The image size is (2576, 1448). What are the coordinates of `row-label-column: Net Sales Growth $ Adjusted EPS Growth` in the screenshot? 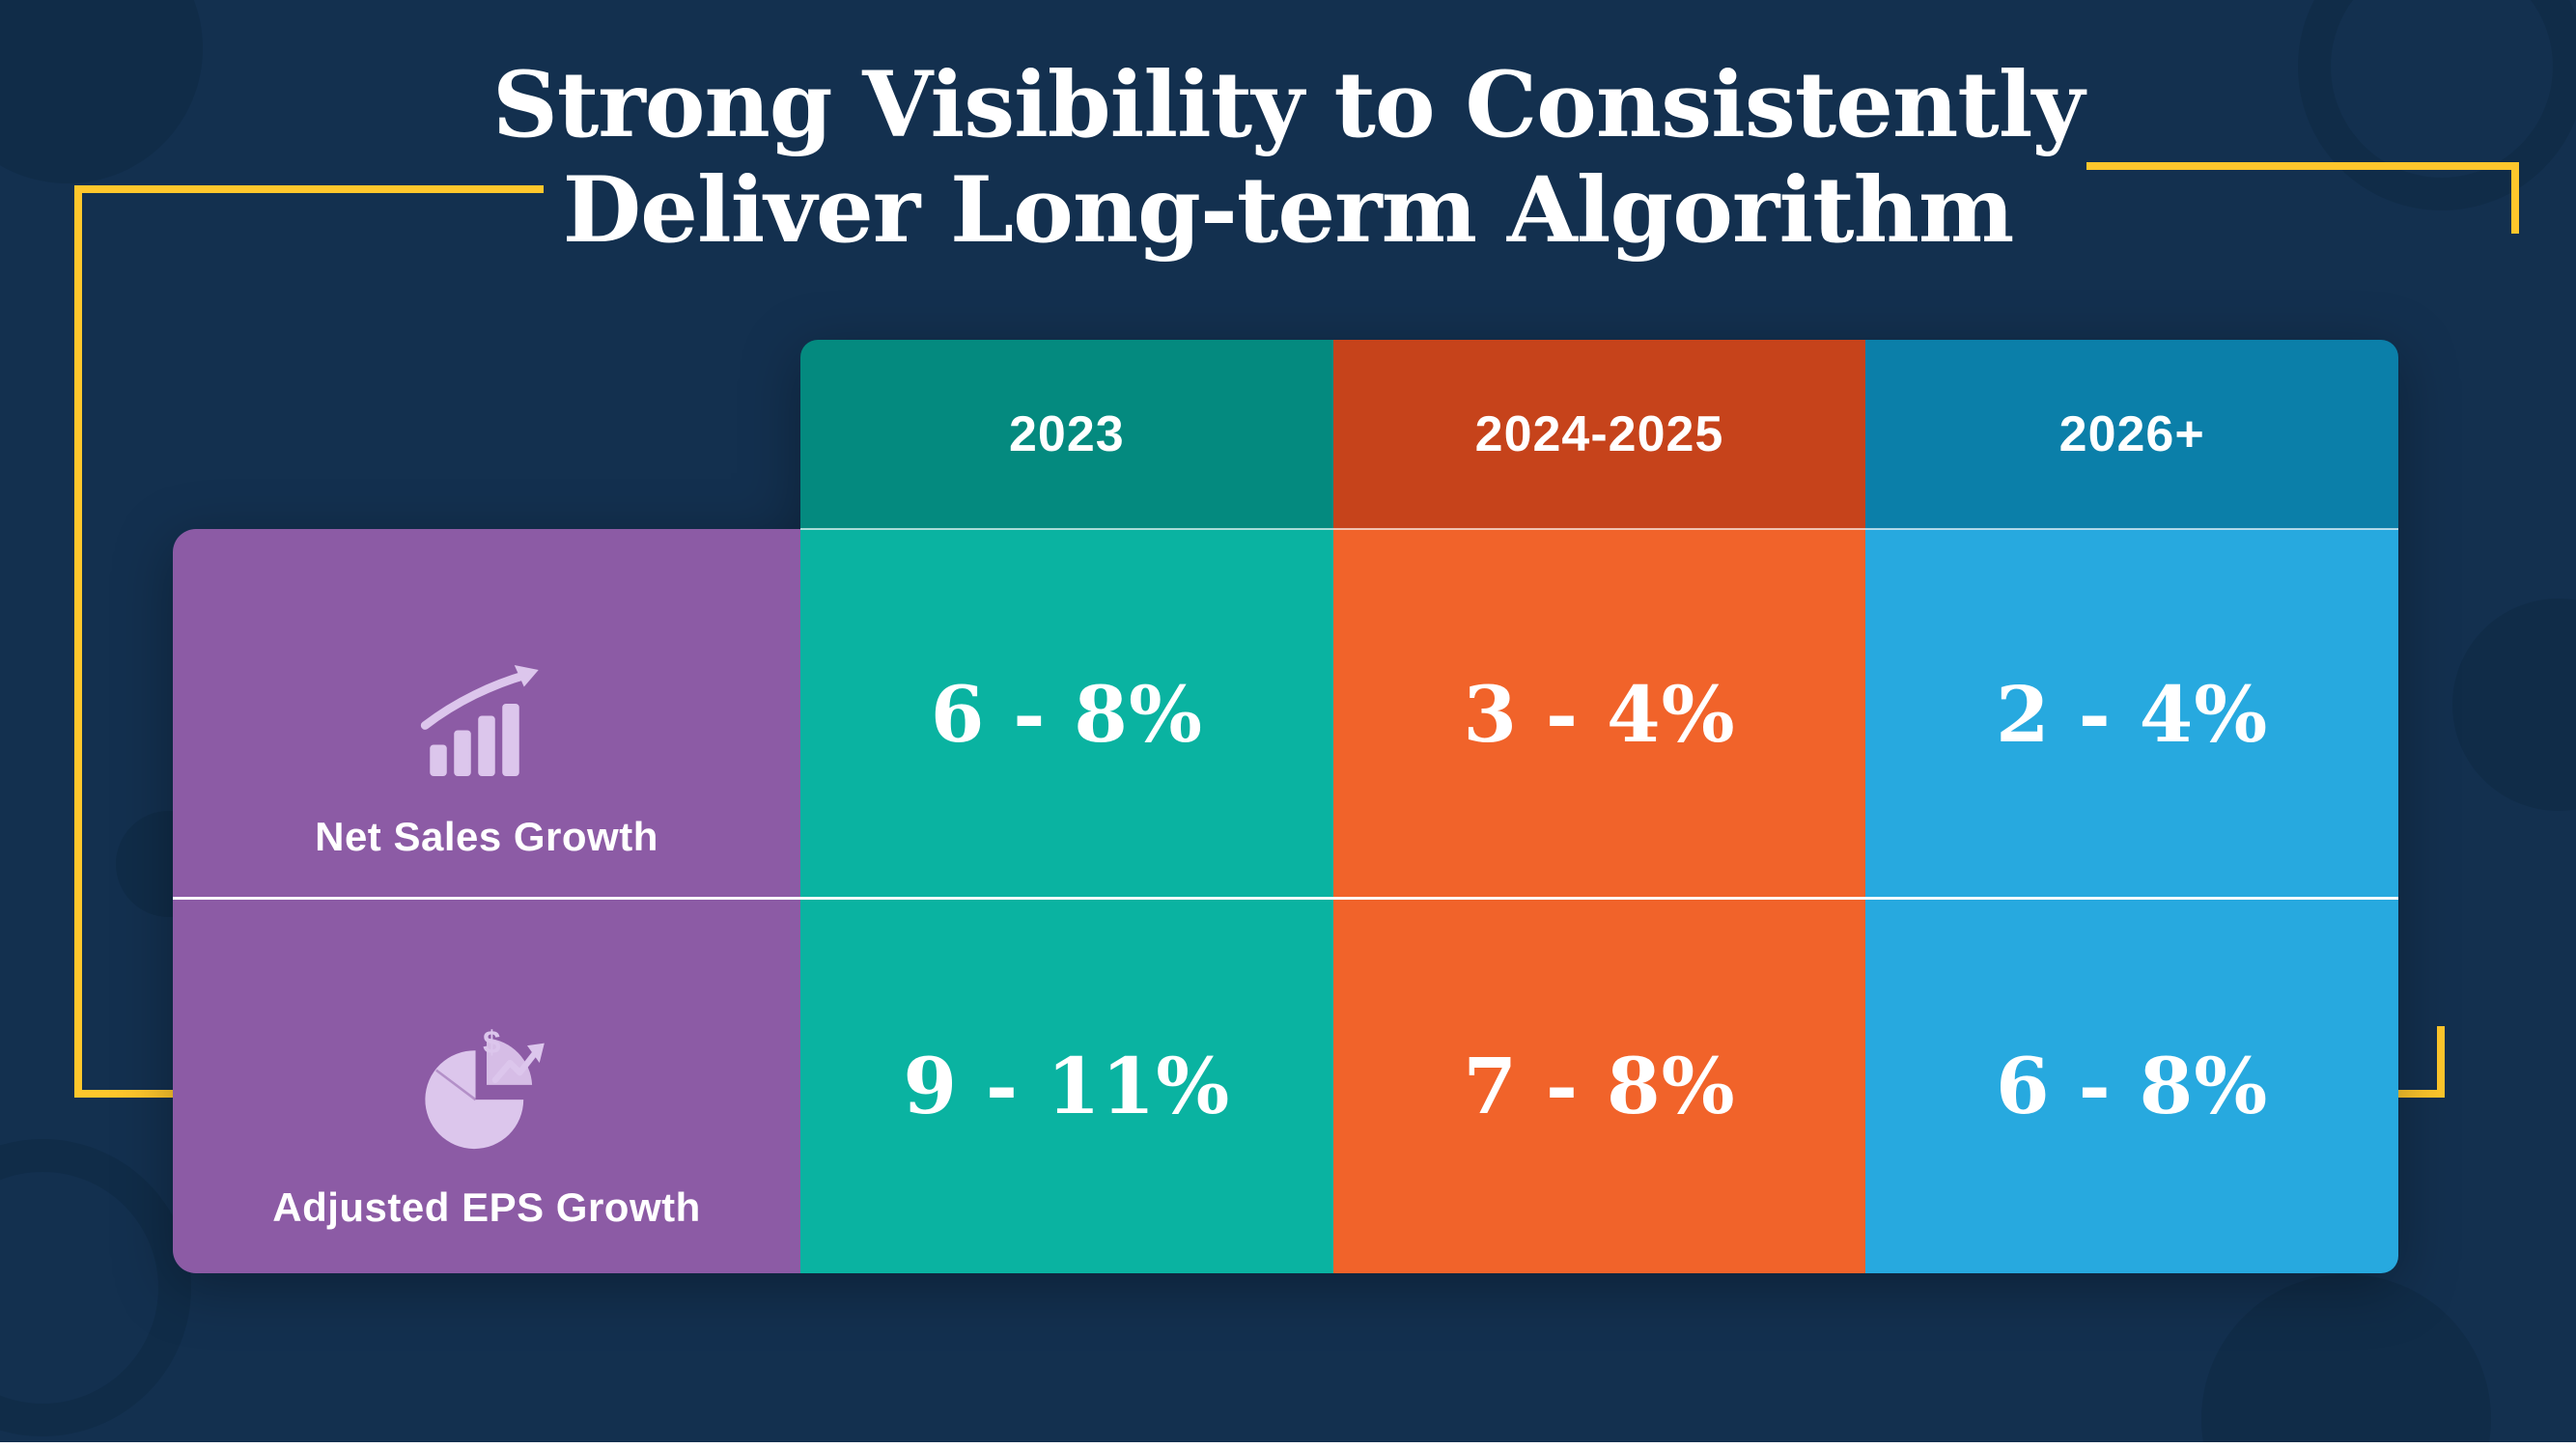 It's located at (487, 901).